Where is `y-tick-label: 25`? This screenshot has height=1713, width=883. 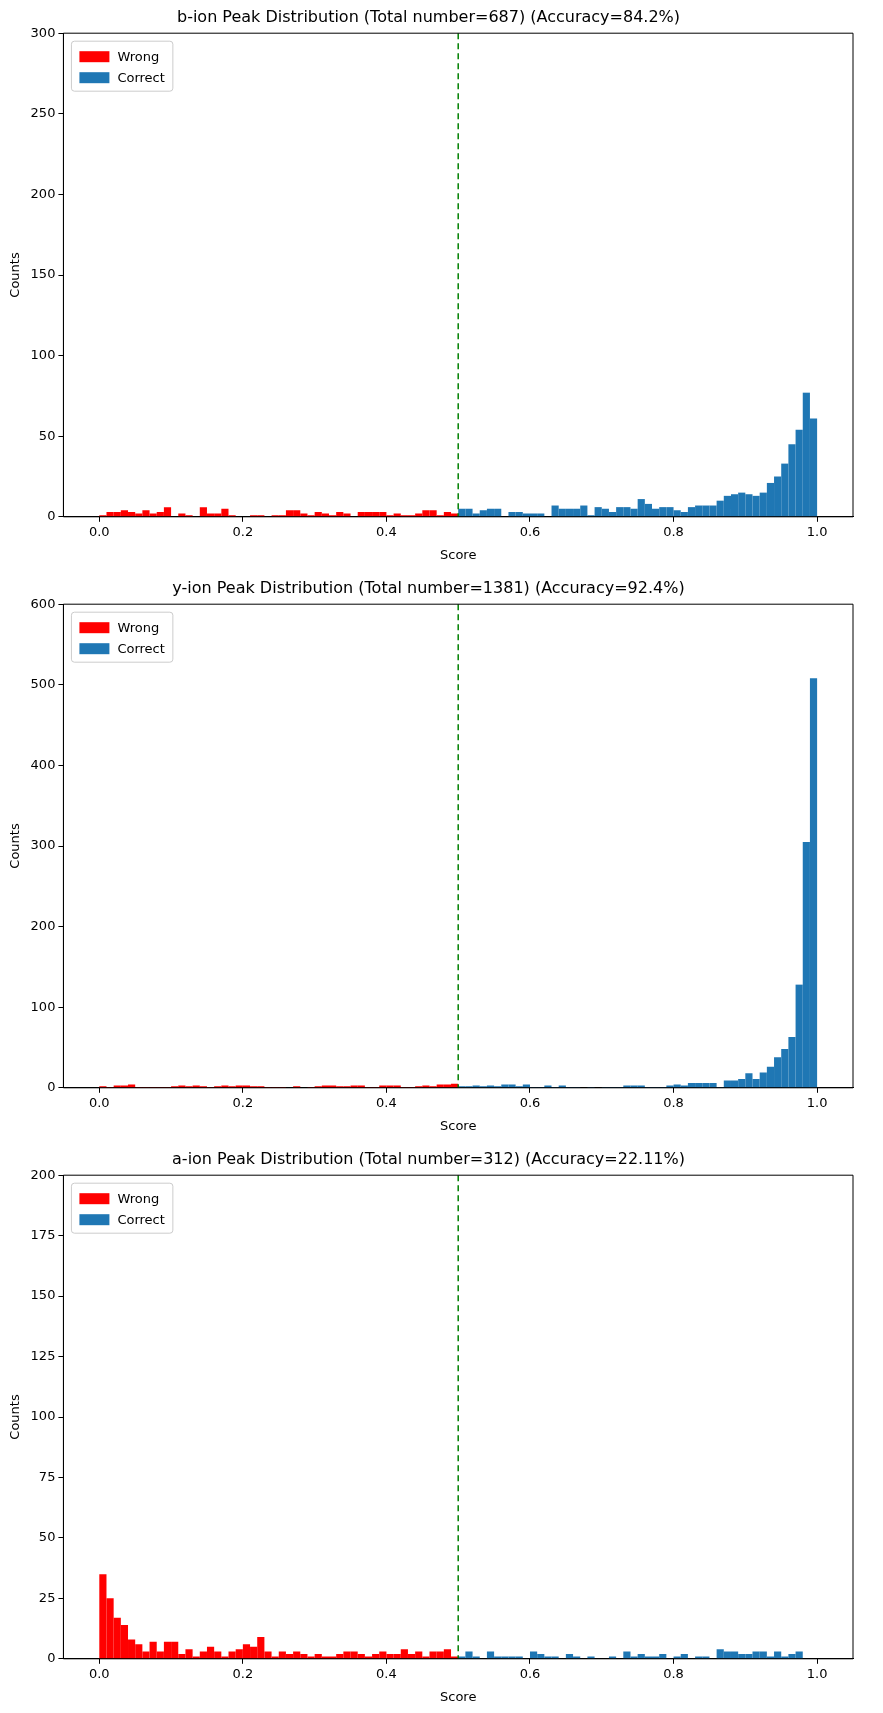 y-tick-label: 25 is located at coordinates (47, 1597).